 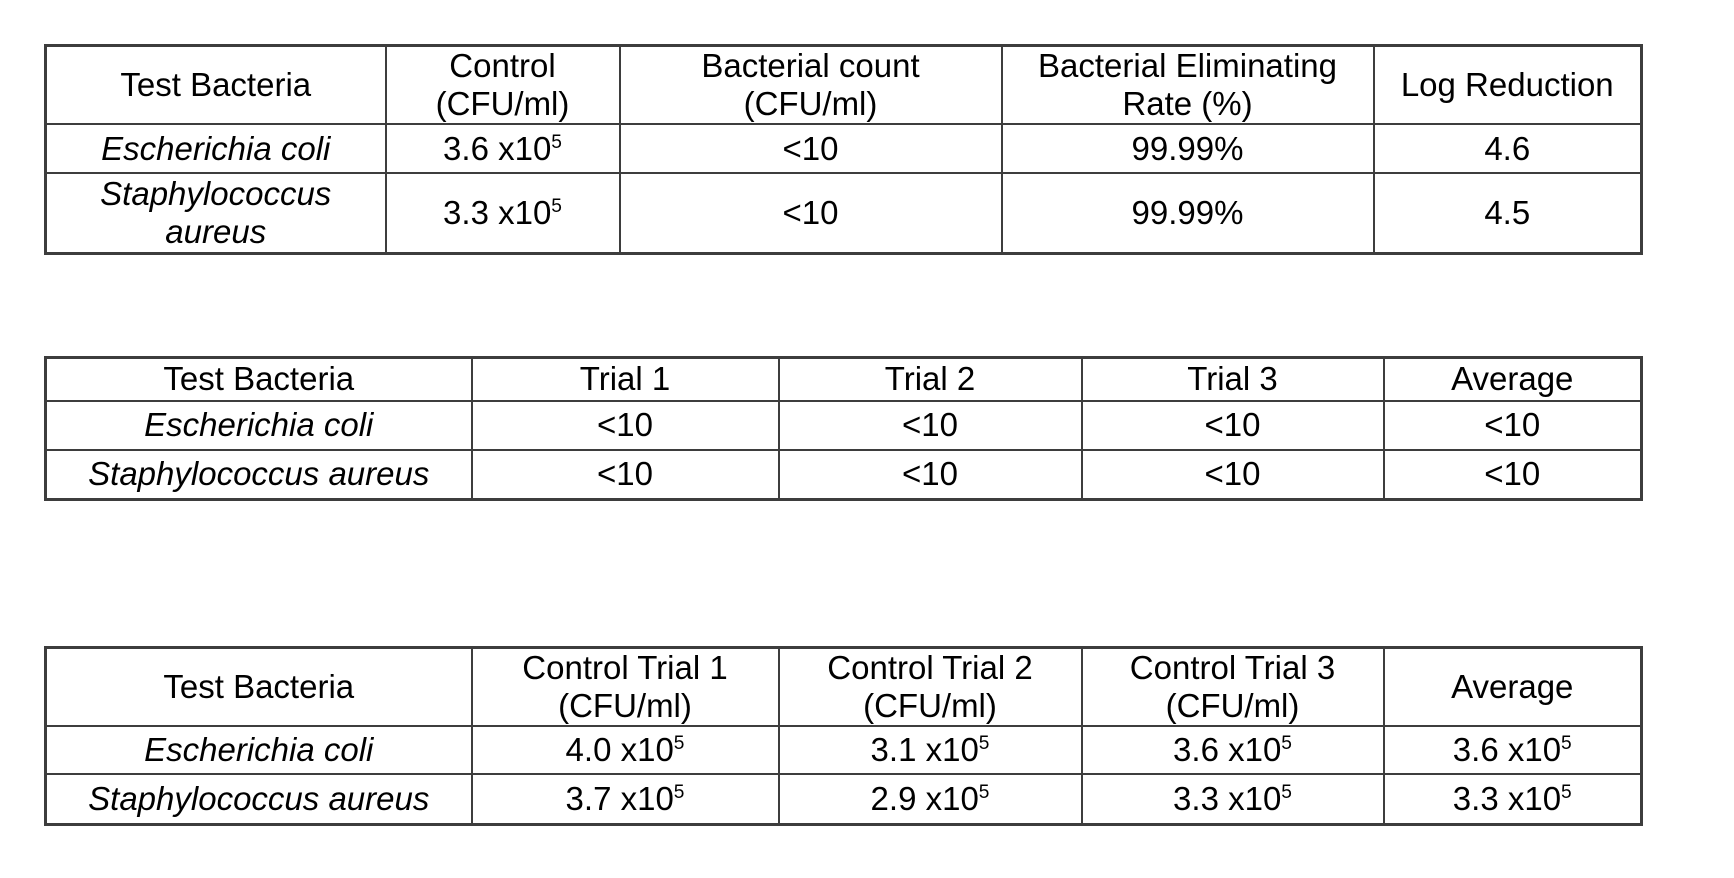 I want to click on value-cell: 3.1 x105, so click(x=930, y=750).